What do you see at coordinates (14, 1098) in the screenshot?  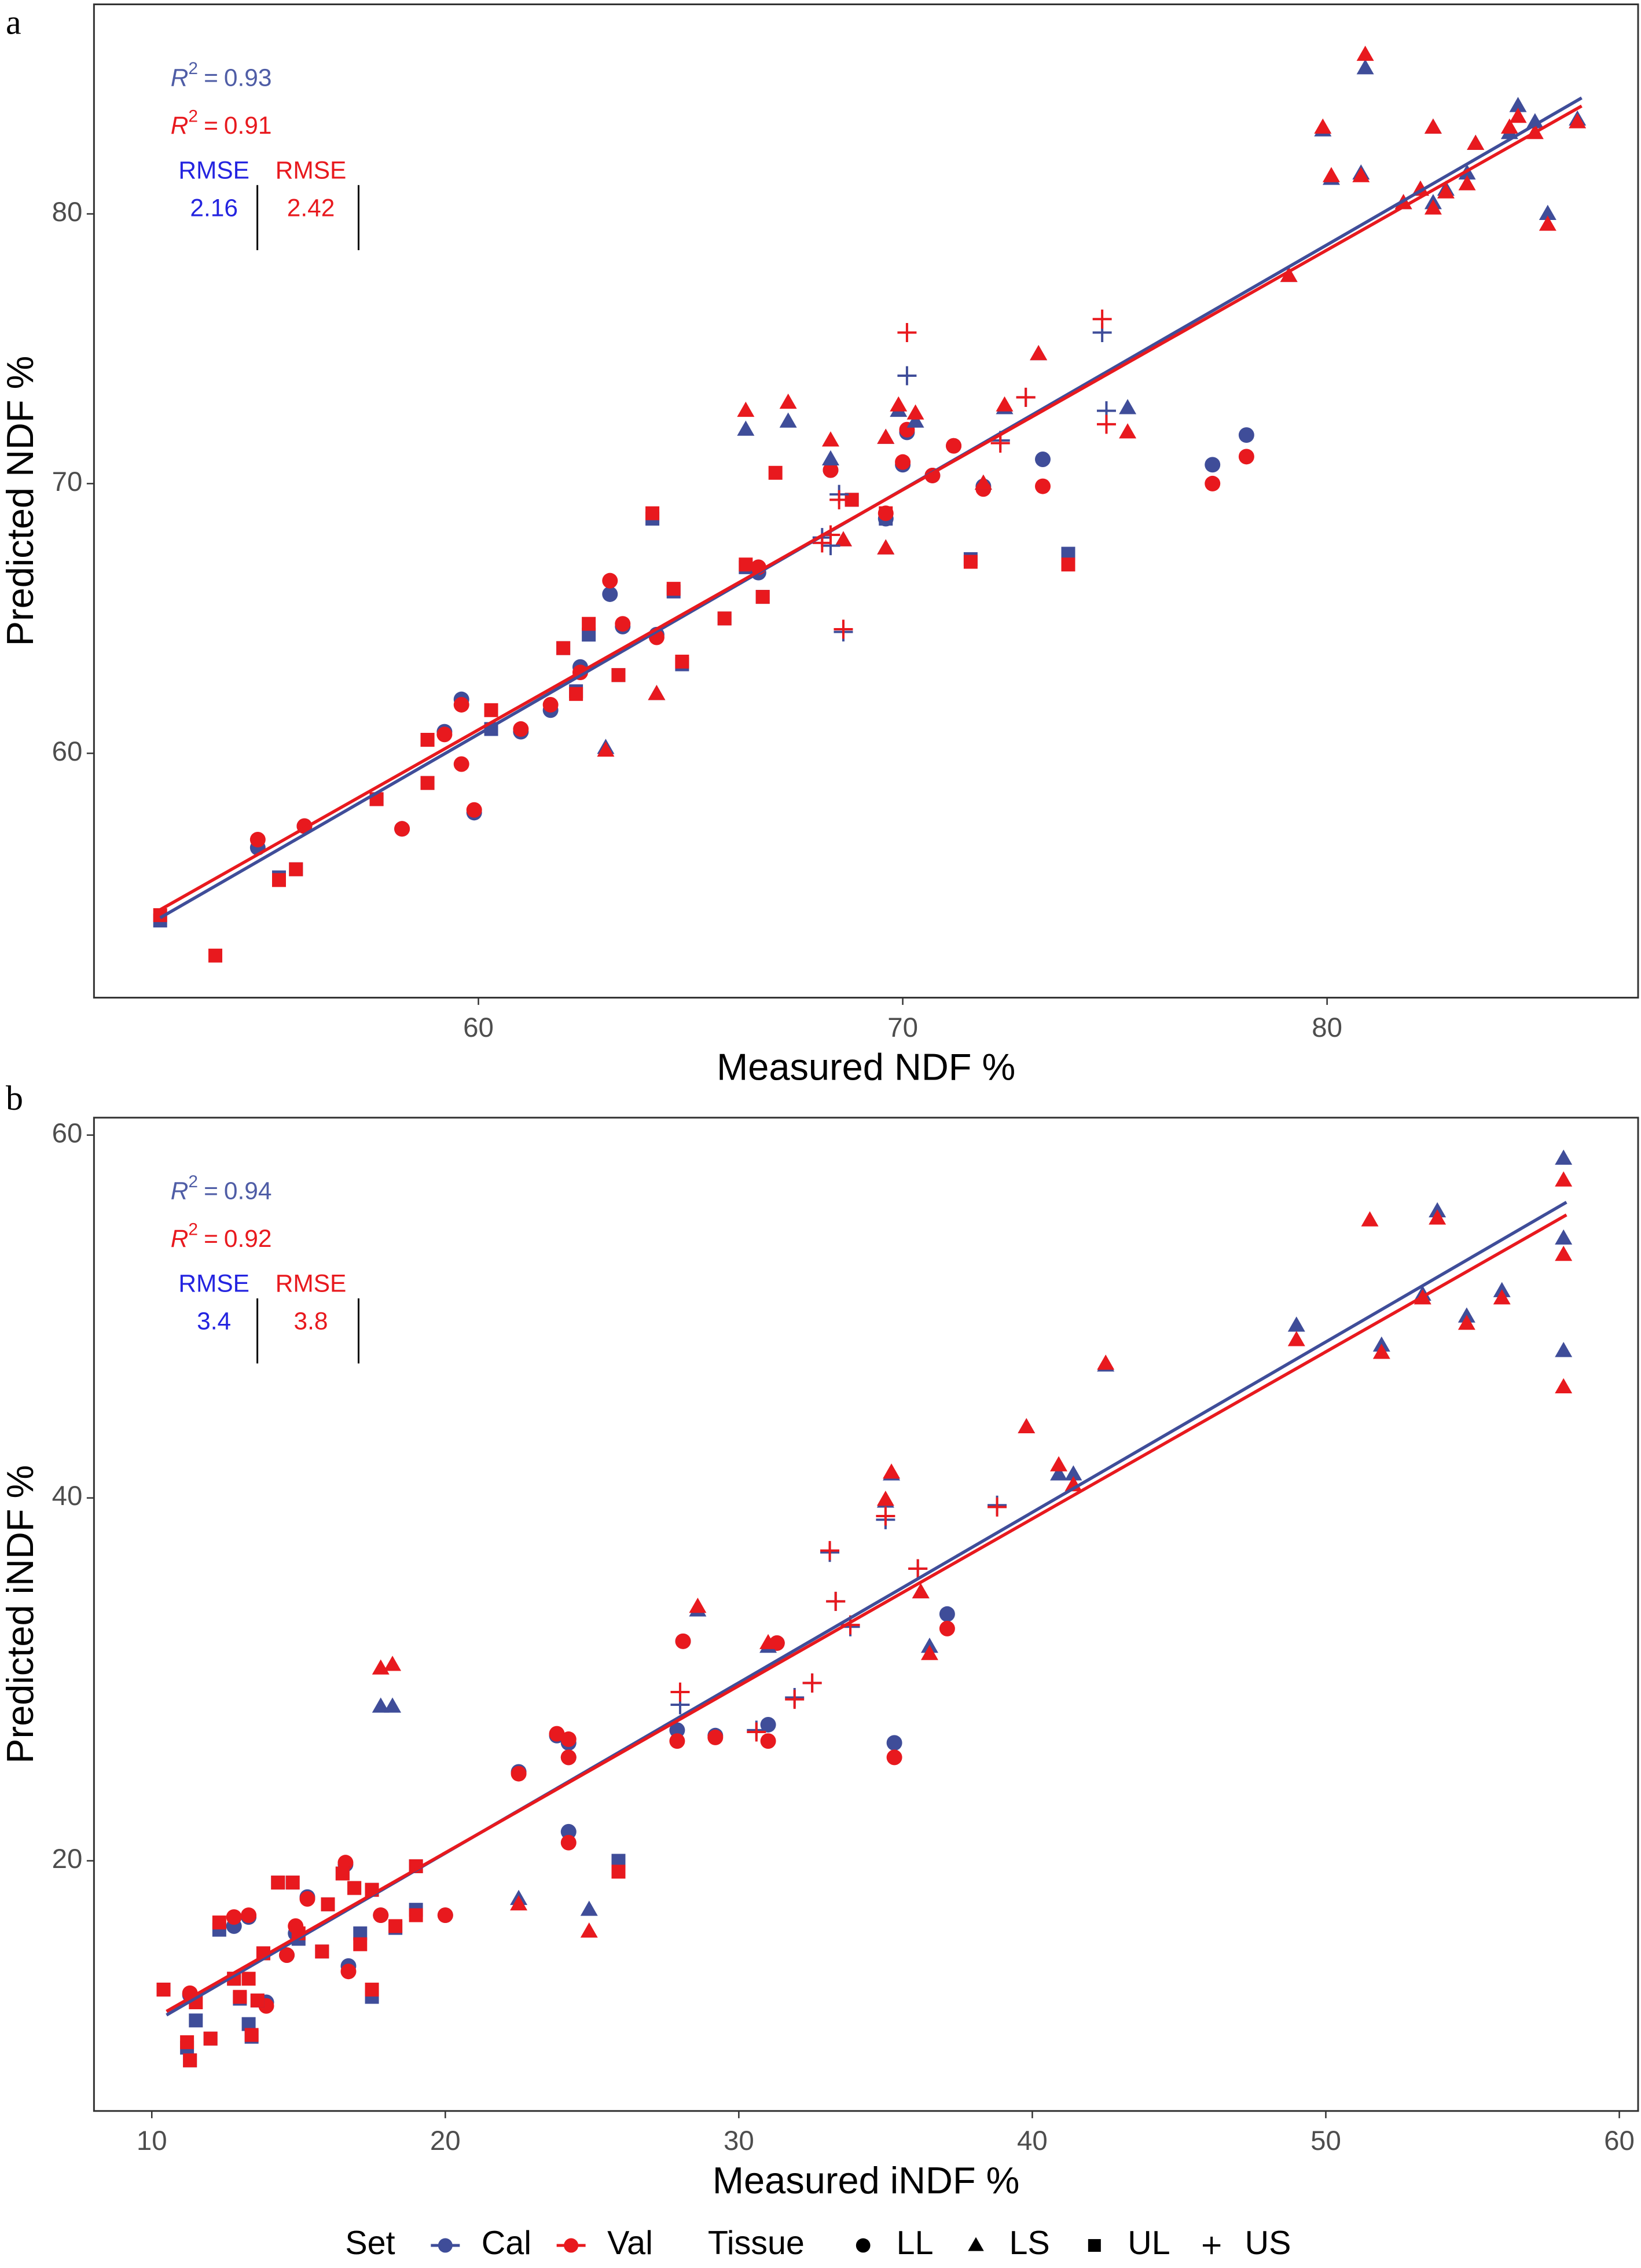 I see `panel-label: b` at bounding box center [14, 1098].